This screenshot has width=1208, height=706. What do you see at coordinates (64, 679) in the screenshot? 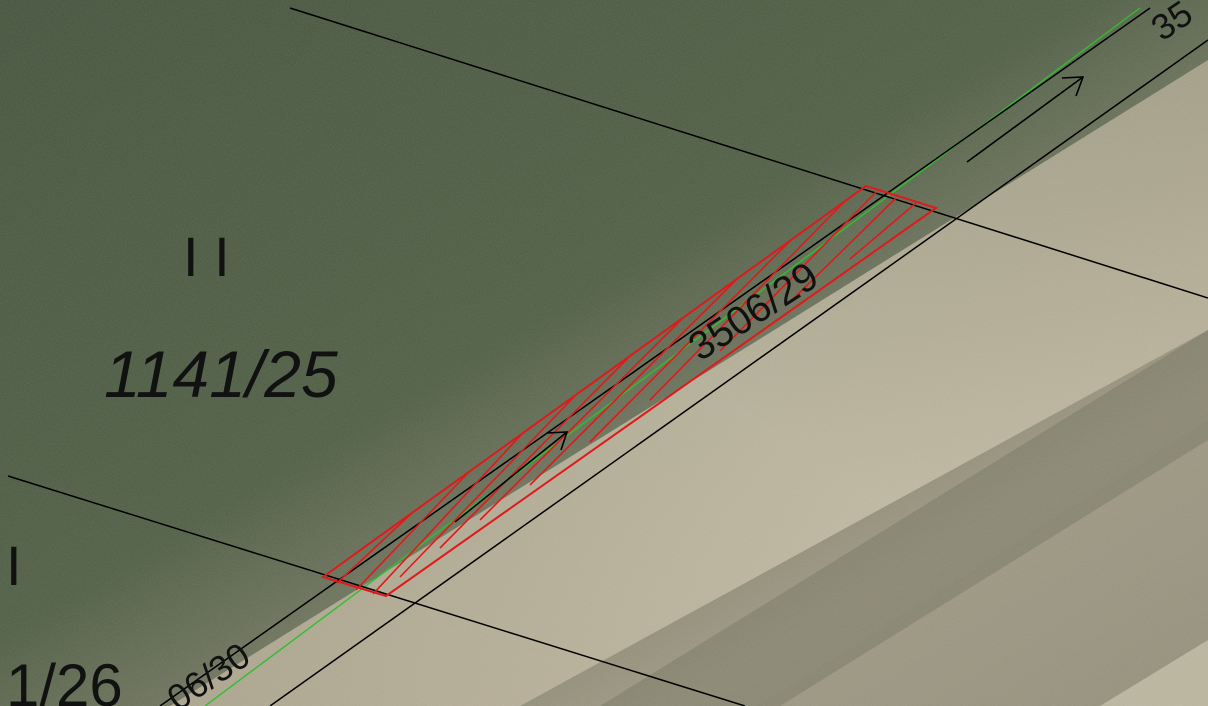
I see `parcel-label-bottom-left: 1/26` at bounding box center [64, 679].